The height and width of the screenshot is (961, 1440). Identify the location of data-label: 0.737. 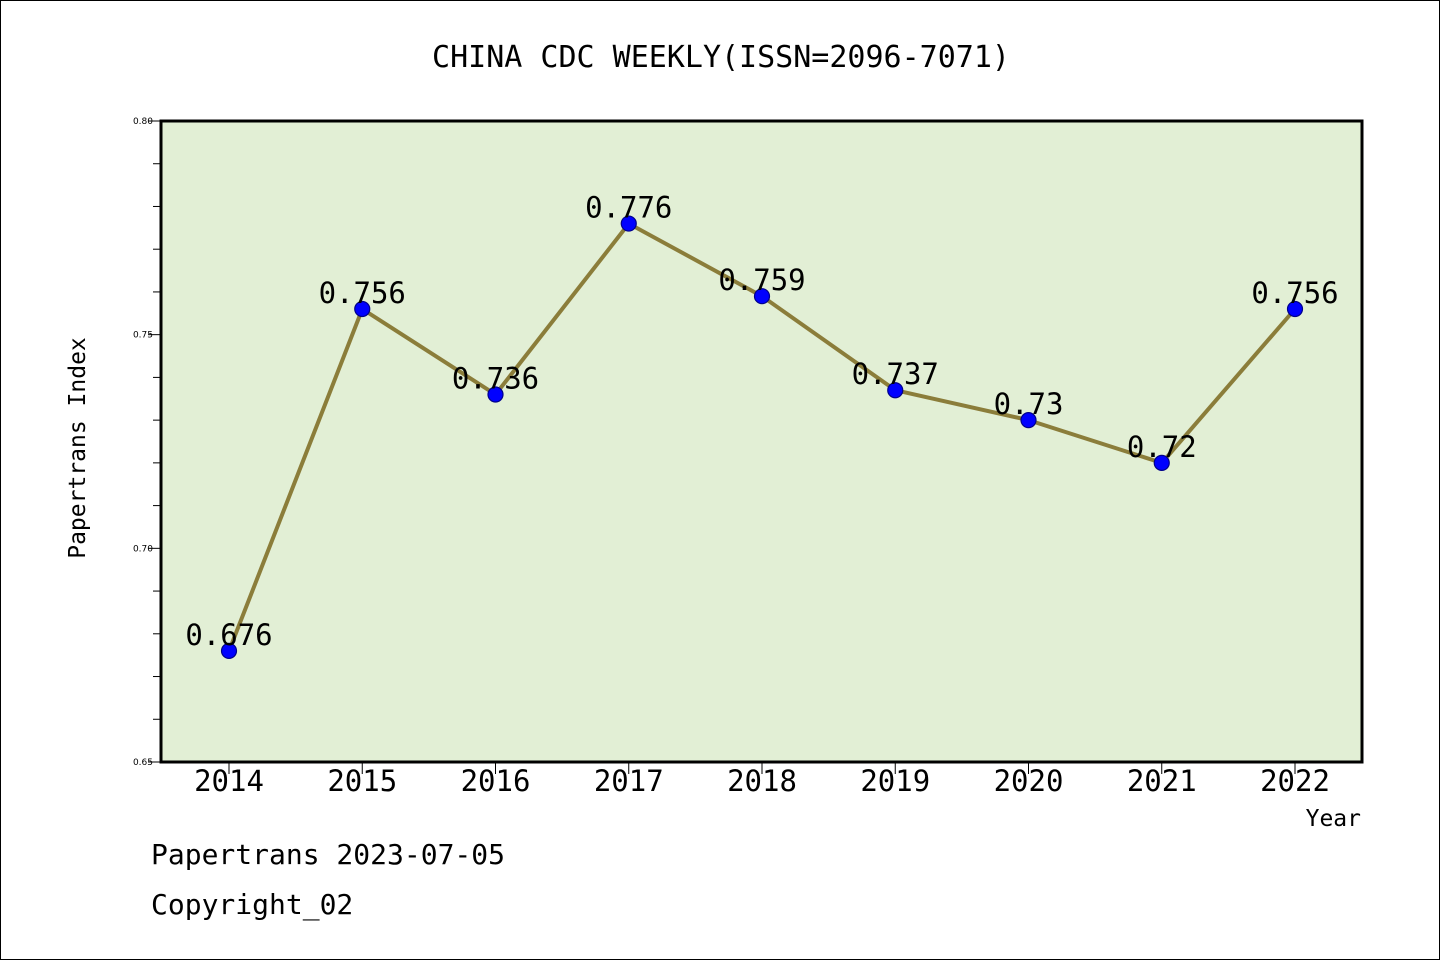
(895, 374).